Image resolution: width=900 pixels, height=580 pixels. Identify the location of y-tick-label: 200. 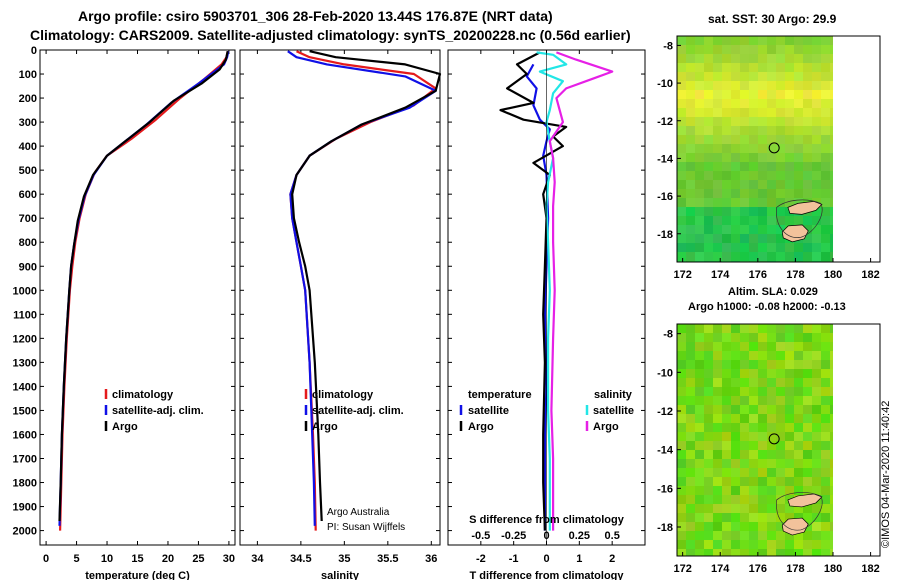
(28, 99).